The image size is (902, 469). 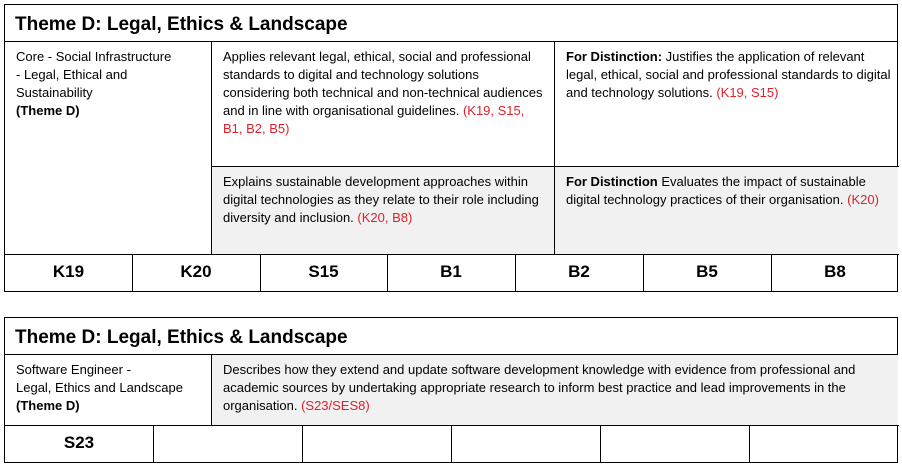 I want to click on distinction-refs-2: (K20), so click(x=863, y=199).